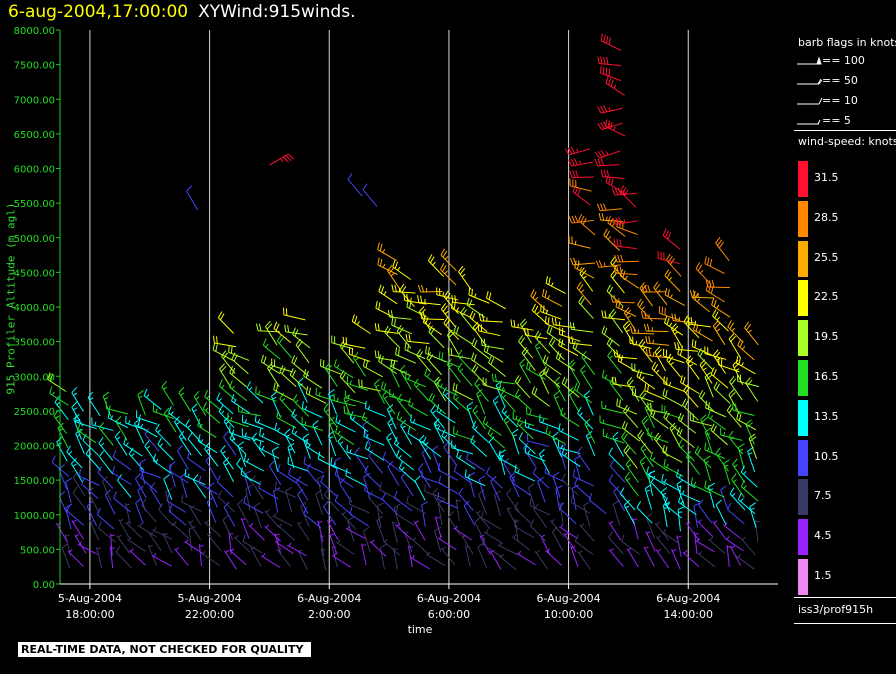 The width and height of the screenshot is (896, 674). Describe the element at coordinates (810, 90) in the screenshot. I see `barb-legend-symbols` at that location.